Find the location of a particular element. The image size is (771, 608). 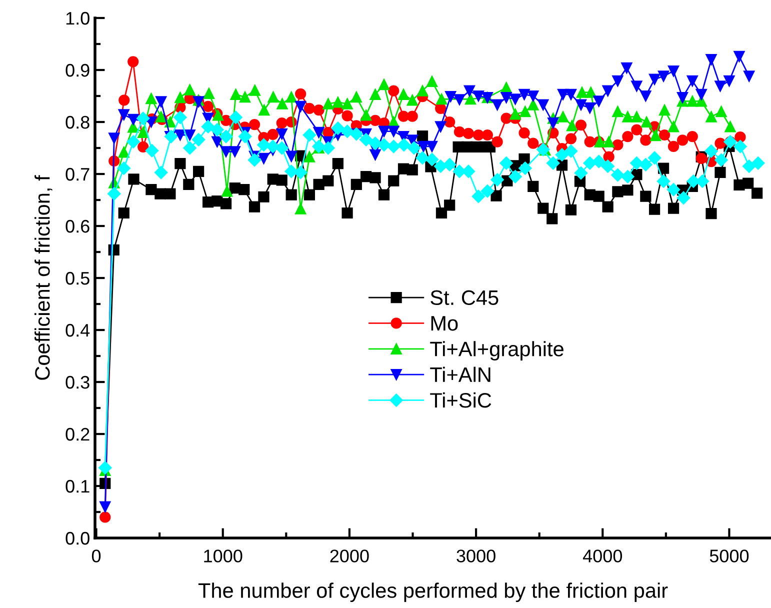

y-tick-label: 1.0 is located at coordinates (78, 18).